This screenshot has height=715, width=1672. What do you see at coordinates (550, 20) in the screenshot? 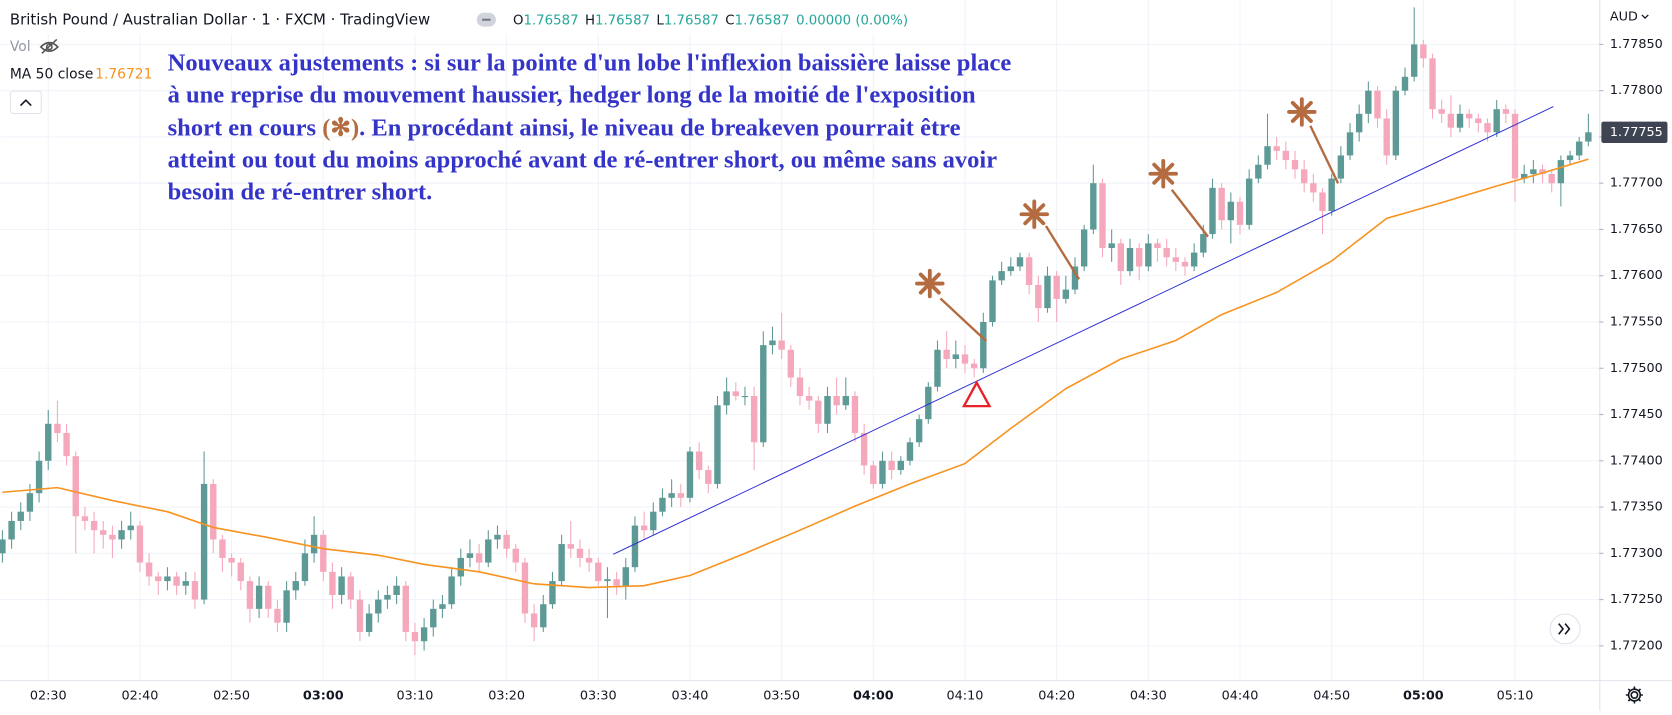
I see `ohlc-value: 1.76587` at bounding box center [550, 20].